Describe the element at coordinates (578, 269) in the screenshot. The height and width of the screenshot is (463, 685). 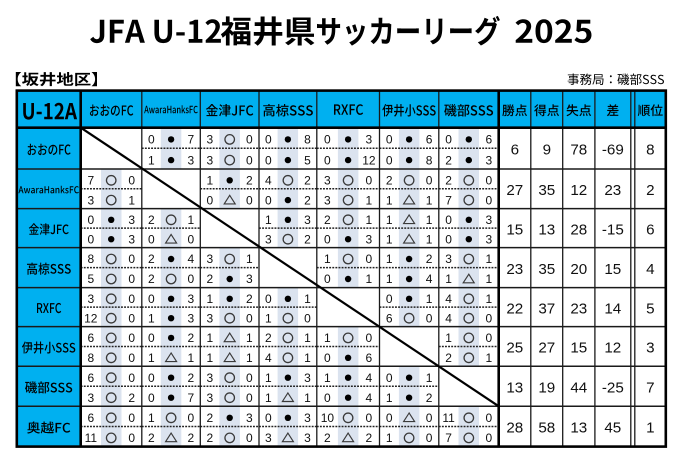
I see `svg-text: 20` at that location.